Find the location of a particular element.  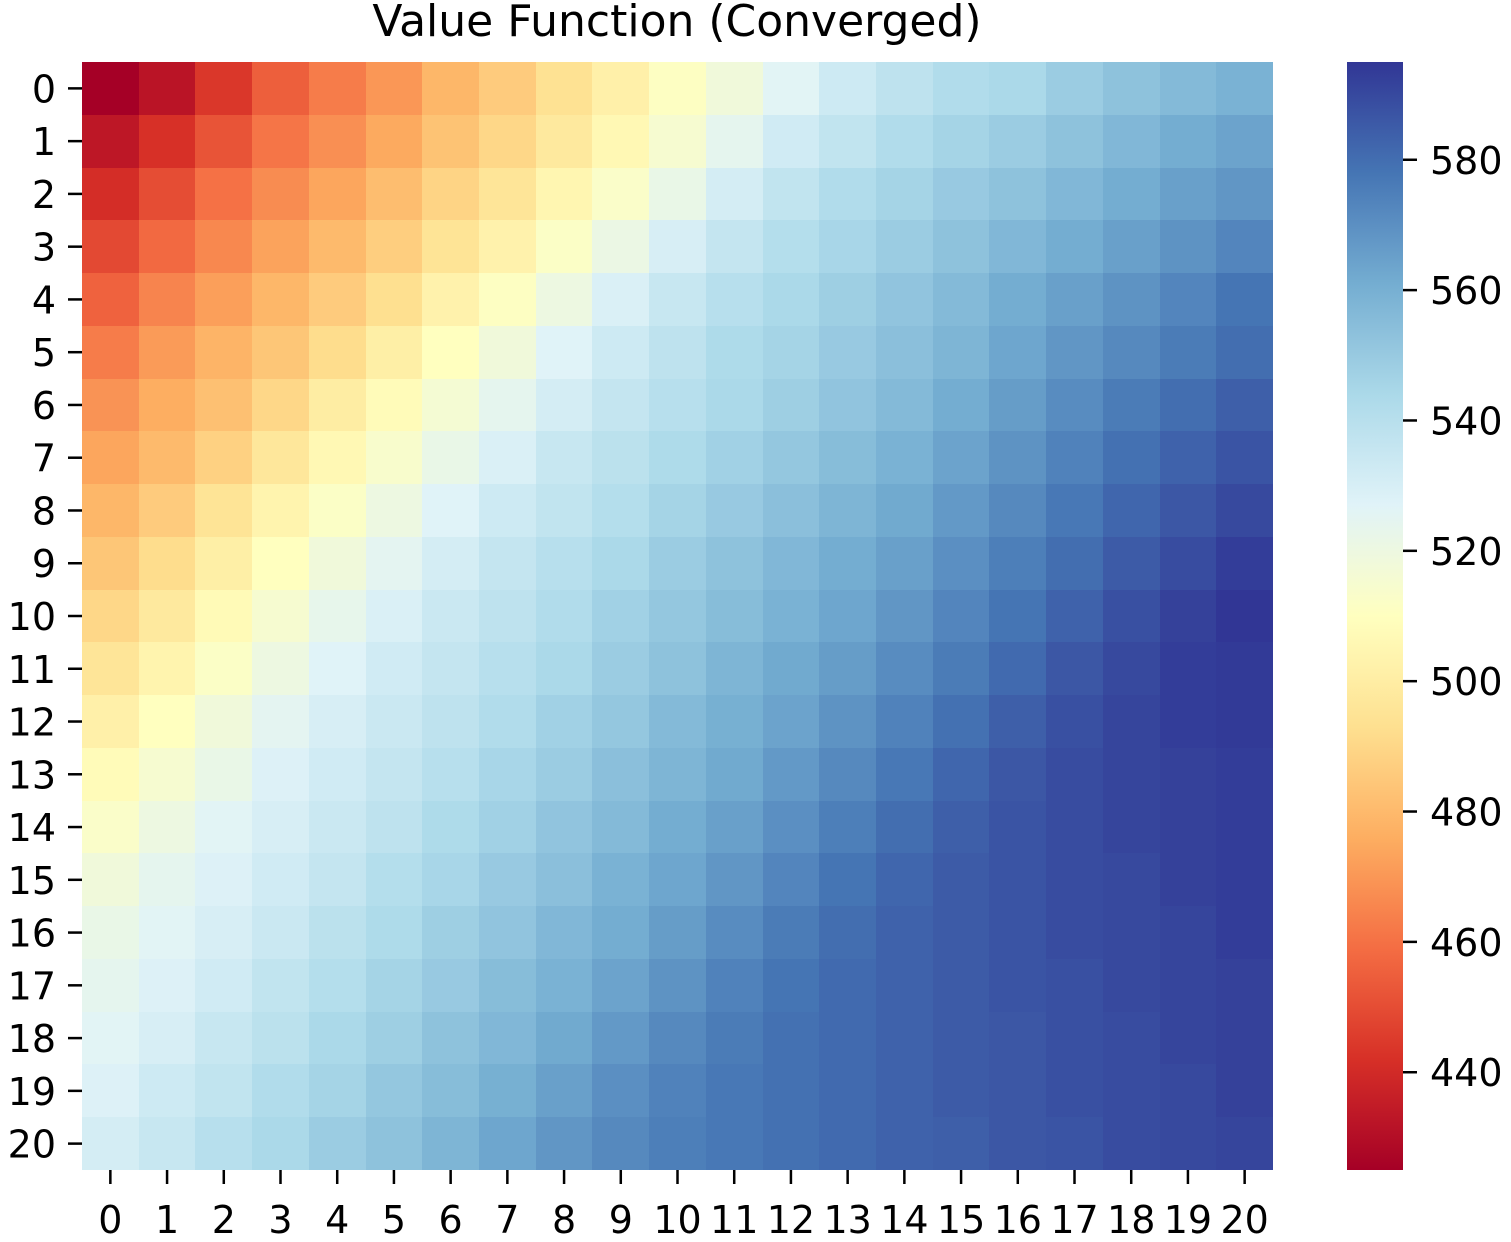

y-tick-label: 14 is located at coordinates (32, 828).